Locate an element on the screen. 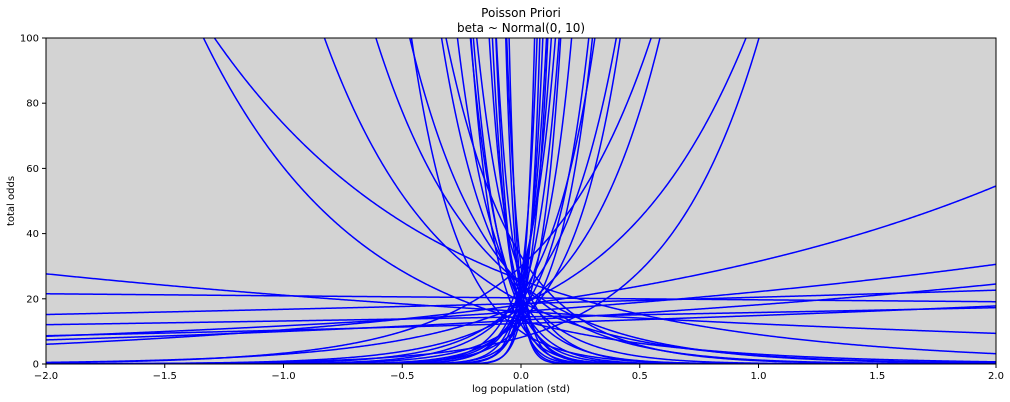 Image resolution: width=1010 pixels, height=402 pixels. x-tick-label: 1.5 is located at coordinates (877, 376).